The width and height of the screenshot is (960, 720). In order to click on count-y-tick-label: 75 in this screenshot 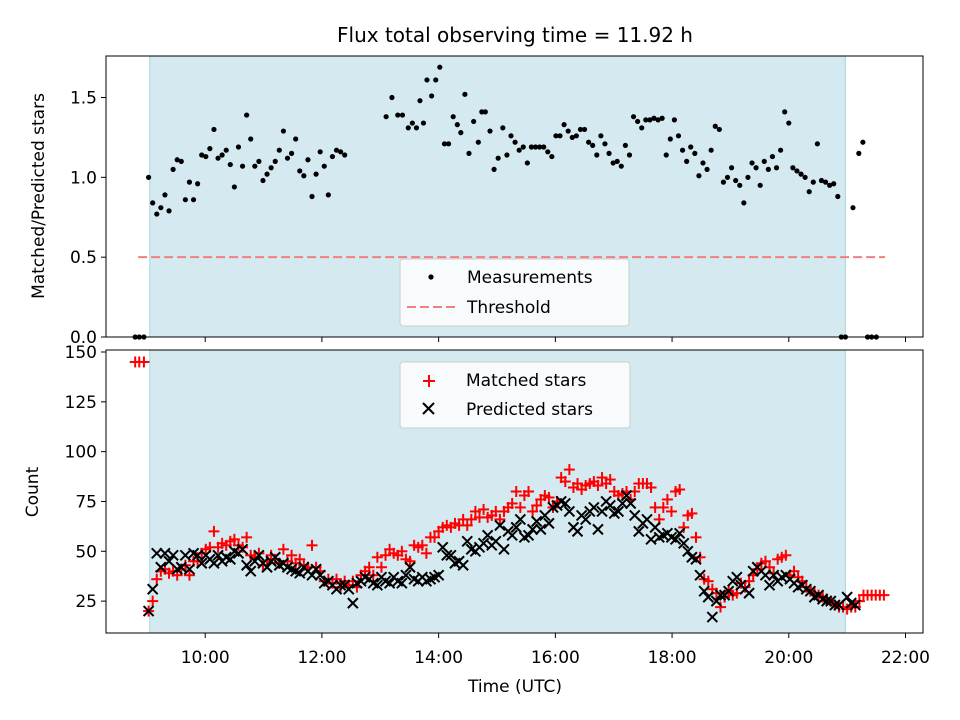, I will do `click(86, 502)`.